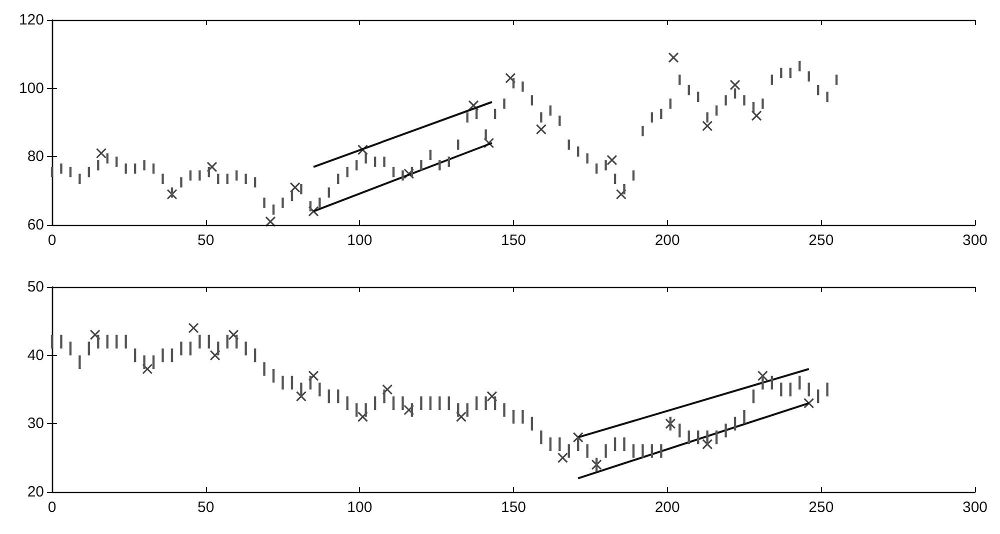 The width and height of the screenshot is (1000, 534). I want to click on x-tick-label: 150, so click(513, 507).